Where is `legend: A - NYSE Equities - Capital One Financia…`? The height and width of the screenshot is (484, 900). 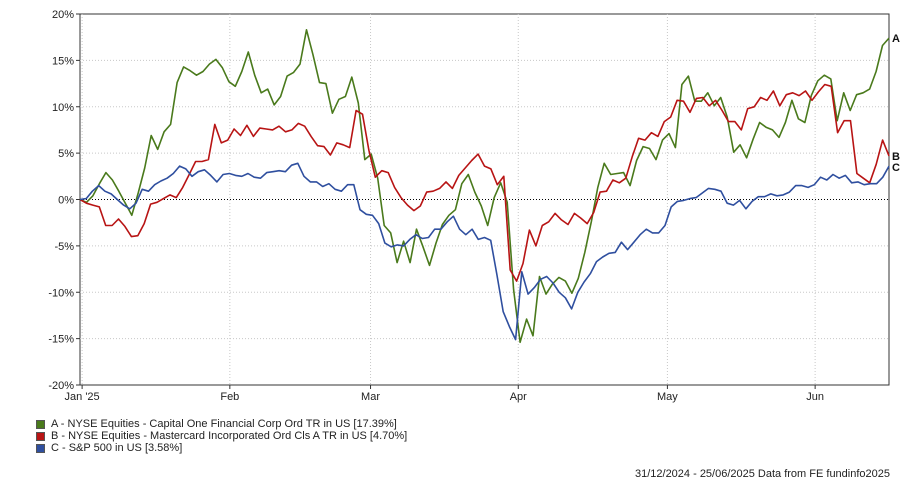
legend: A - NYSE Equities - Capital One Financia… is located at coordinates (221, 436).